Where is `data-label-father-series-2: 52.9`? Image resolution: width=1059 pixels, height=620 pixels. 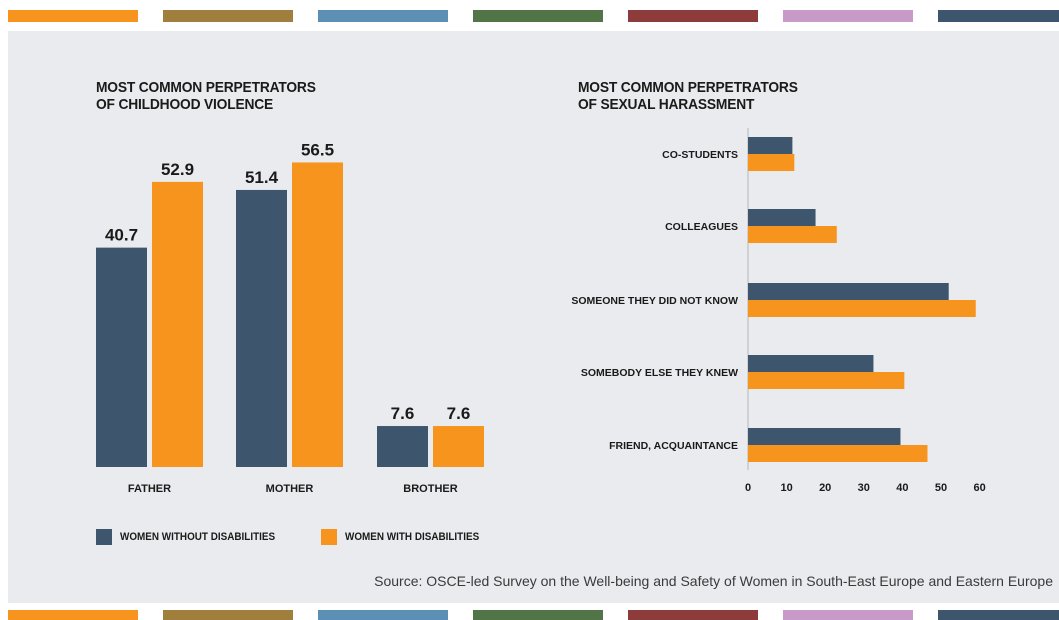
data-label-father-series-2: 52.9 is located at coordinates (177, 169).